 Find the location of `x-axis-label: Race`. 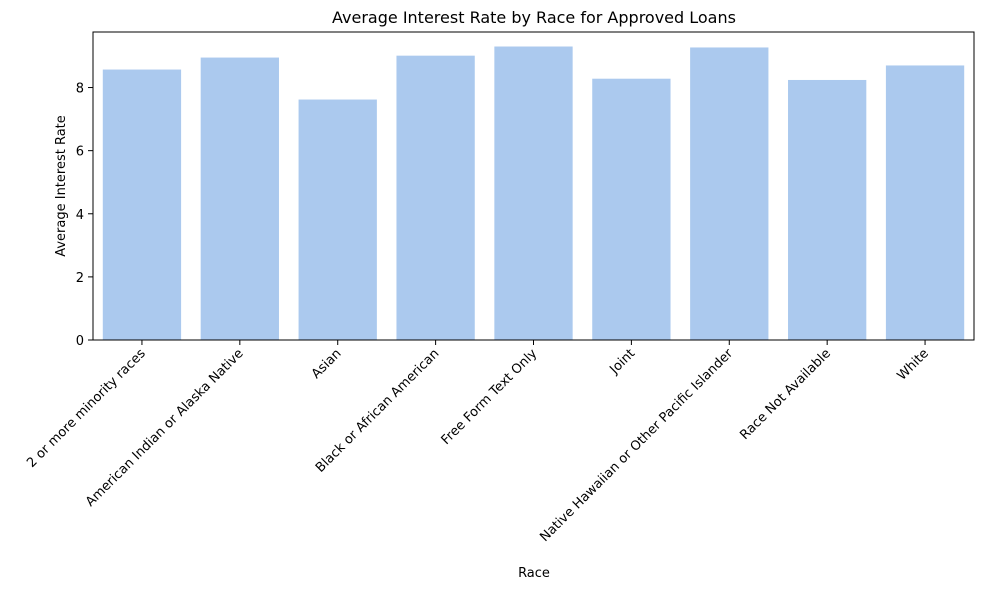

x-axis-label: Race is located at coordinates (534, 573).